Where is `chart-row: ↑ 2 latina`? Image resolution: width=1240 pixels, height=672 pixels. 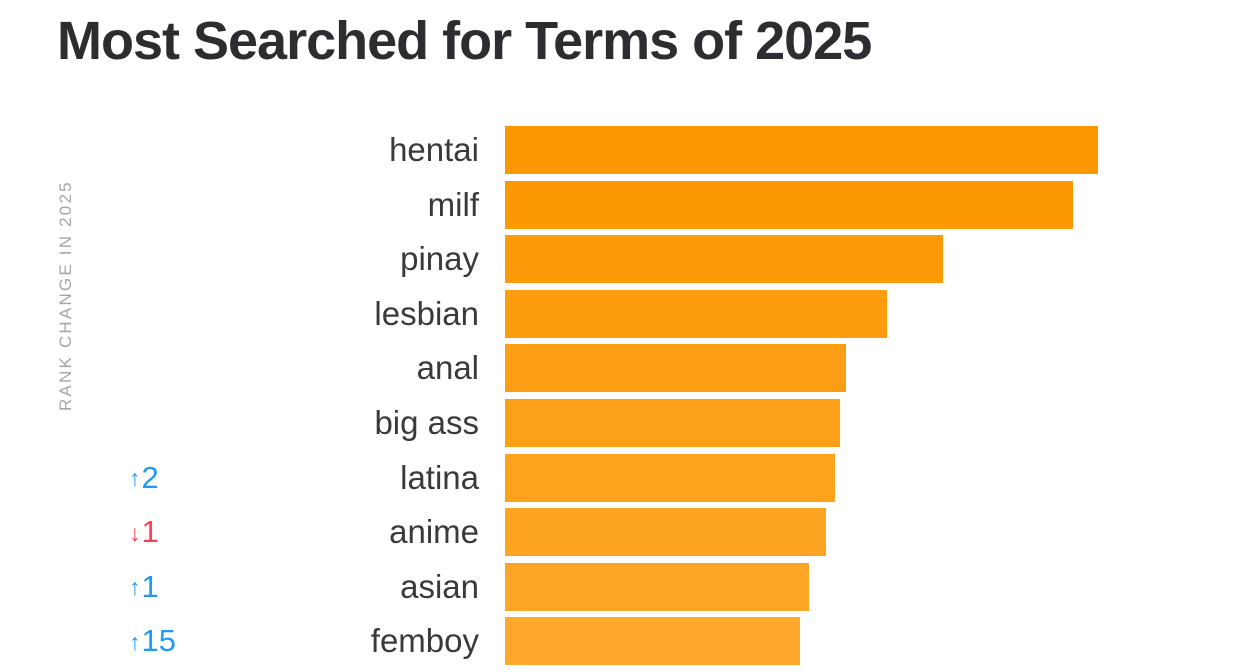
chart-row: ↑ 2 latina is located at coordinates (620, 477).